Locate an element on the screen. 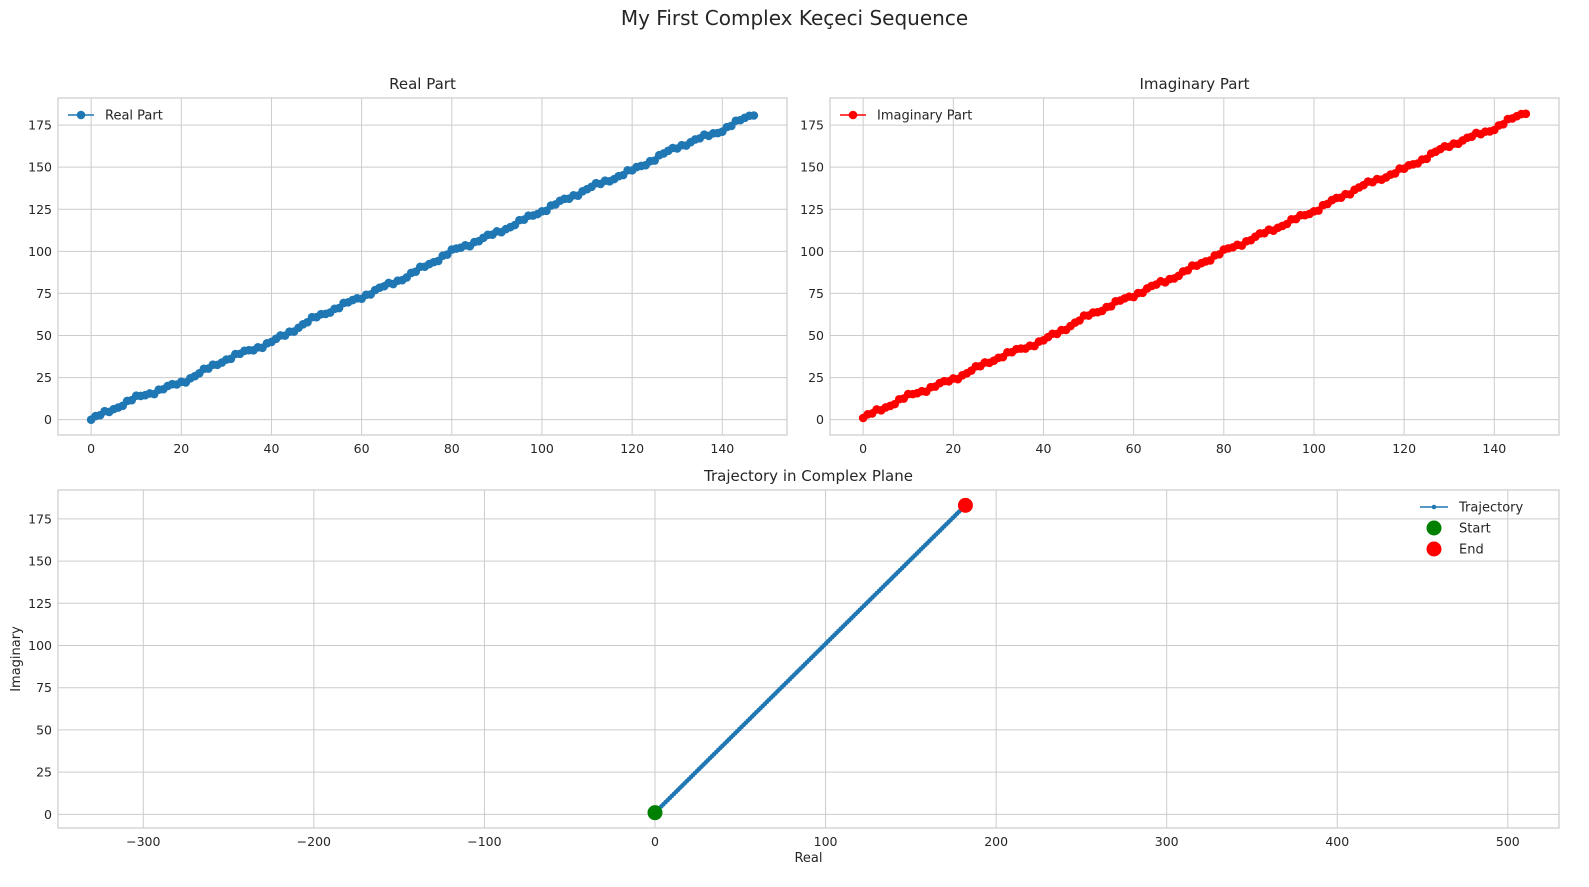  trajectory-y-tick-label: 50 is located at coordinates (44, 729).